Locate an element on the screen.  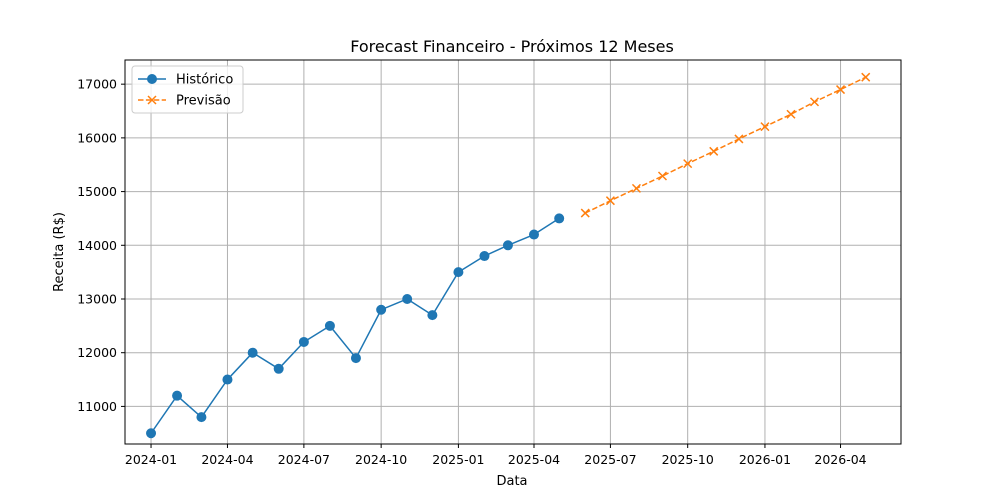
y-tick-label: 11000 is located at coordinates (97, 406).